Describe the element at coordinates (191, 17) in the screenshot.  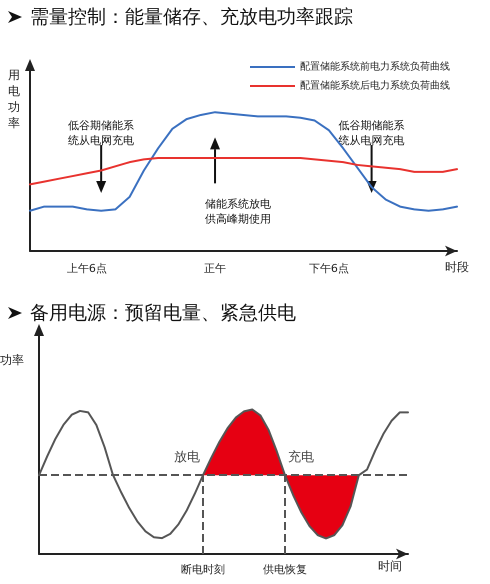
I see `chart-title: 需量控制：能量储存、充放电功率跟踪` at that location.